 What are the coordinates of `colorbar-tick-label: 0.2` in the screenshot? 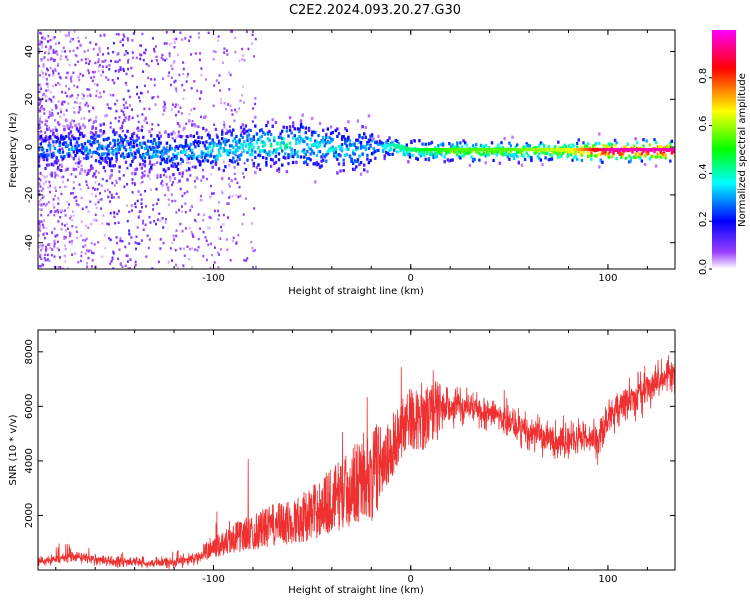 It's located at (703, 219).